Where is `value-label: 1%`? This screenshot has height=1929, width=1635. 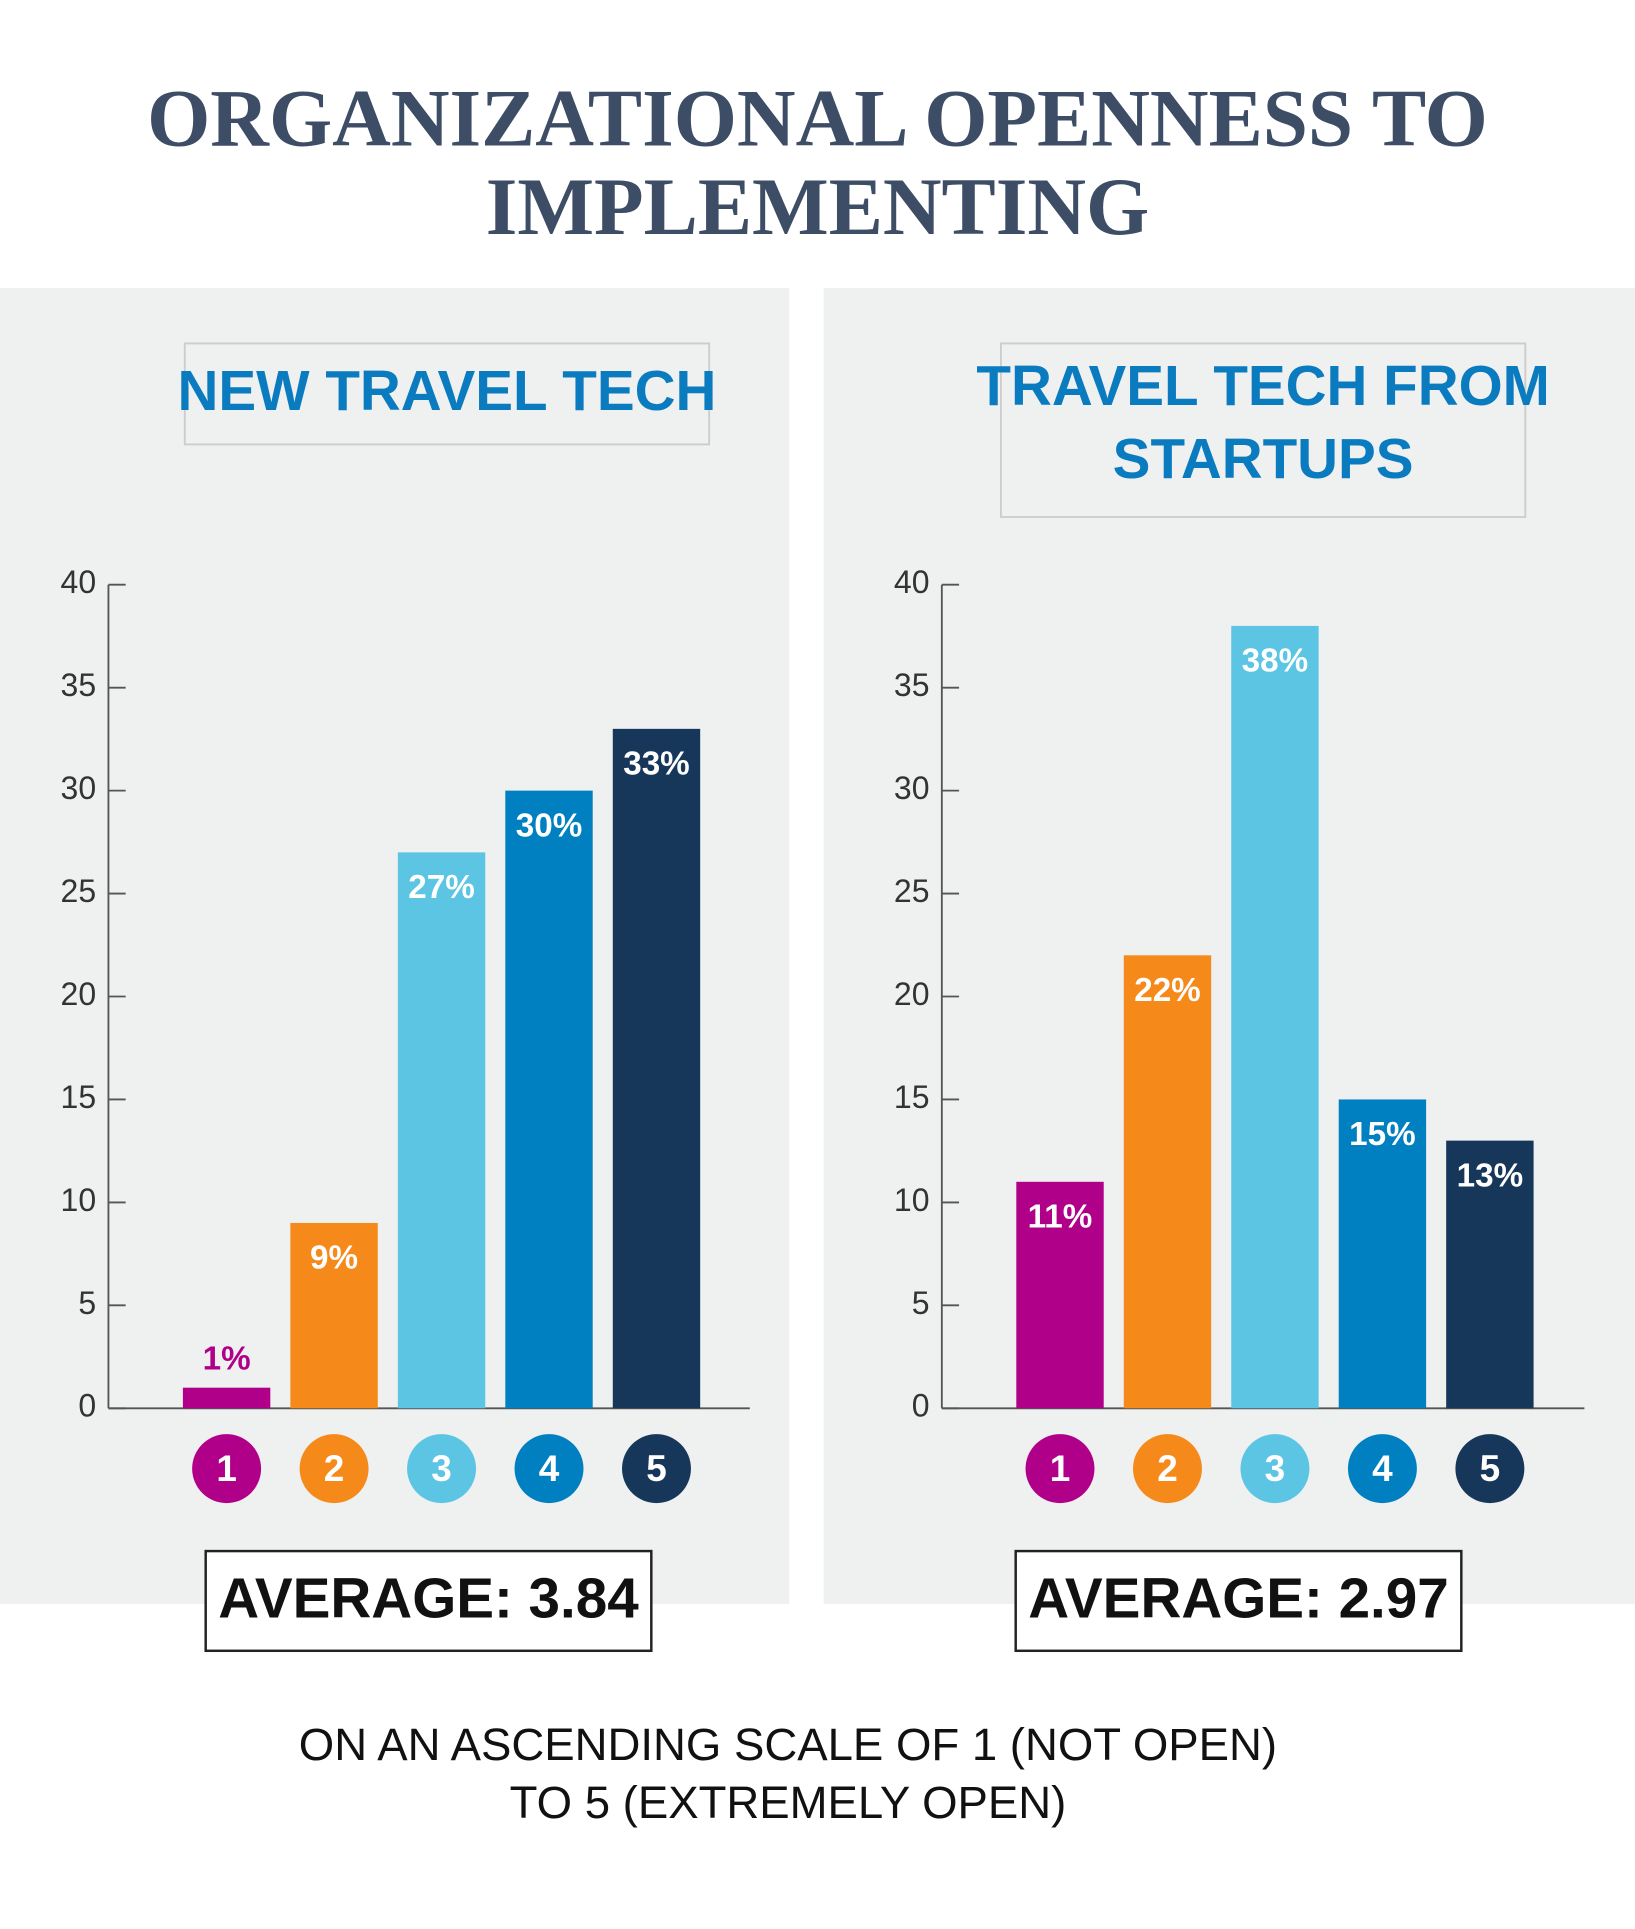
value-label: 1% is located at coordinates (227, 1358).